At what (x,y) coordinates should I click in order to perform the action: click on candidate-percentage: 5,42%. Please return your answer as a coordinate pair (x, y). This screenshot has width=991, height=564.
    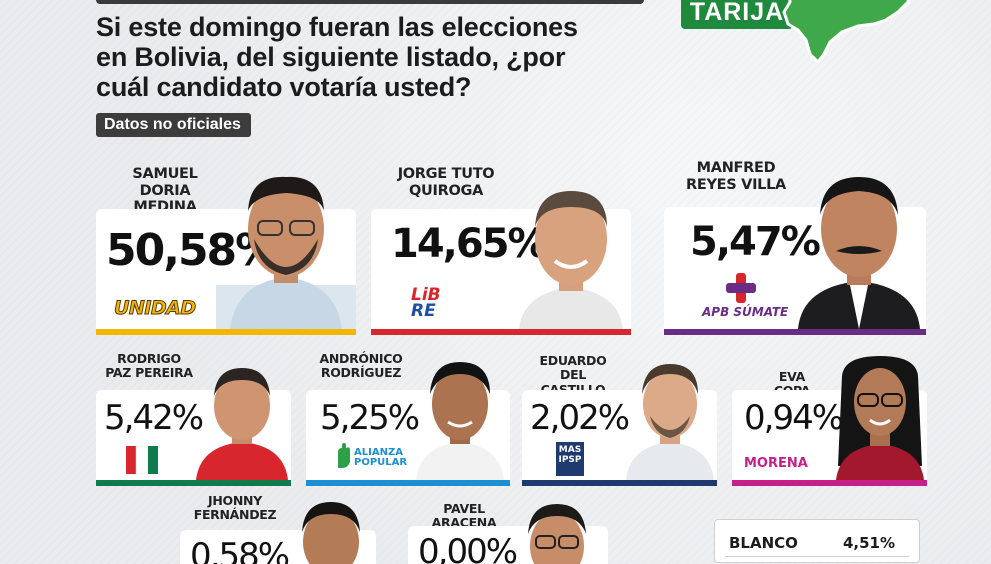
    Looking at the image, I should click on (154, 418).